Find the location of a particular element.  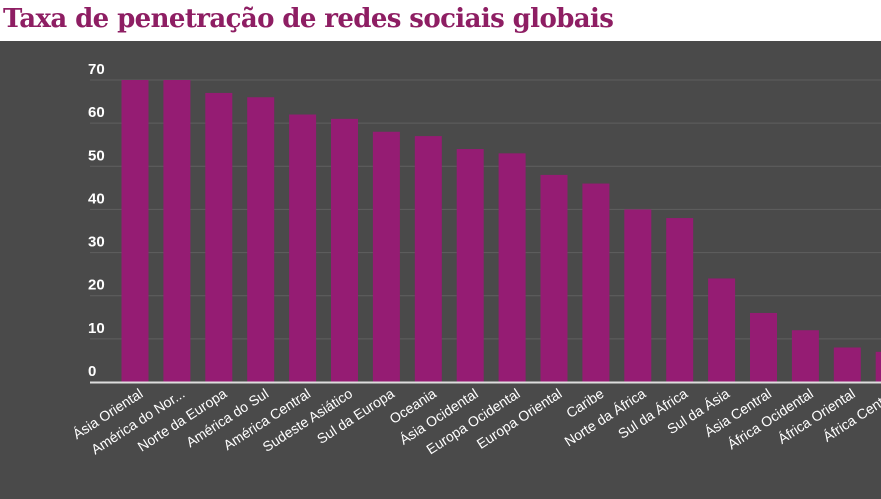

y-tick-label-50: 50 is located at coordinates (96, 155).